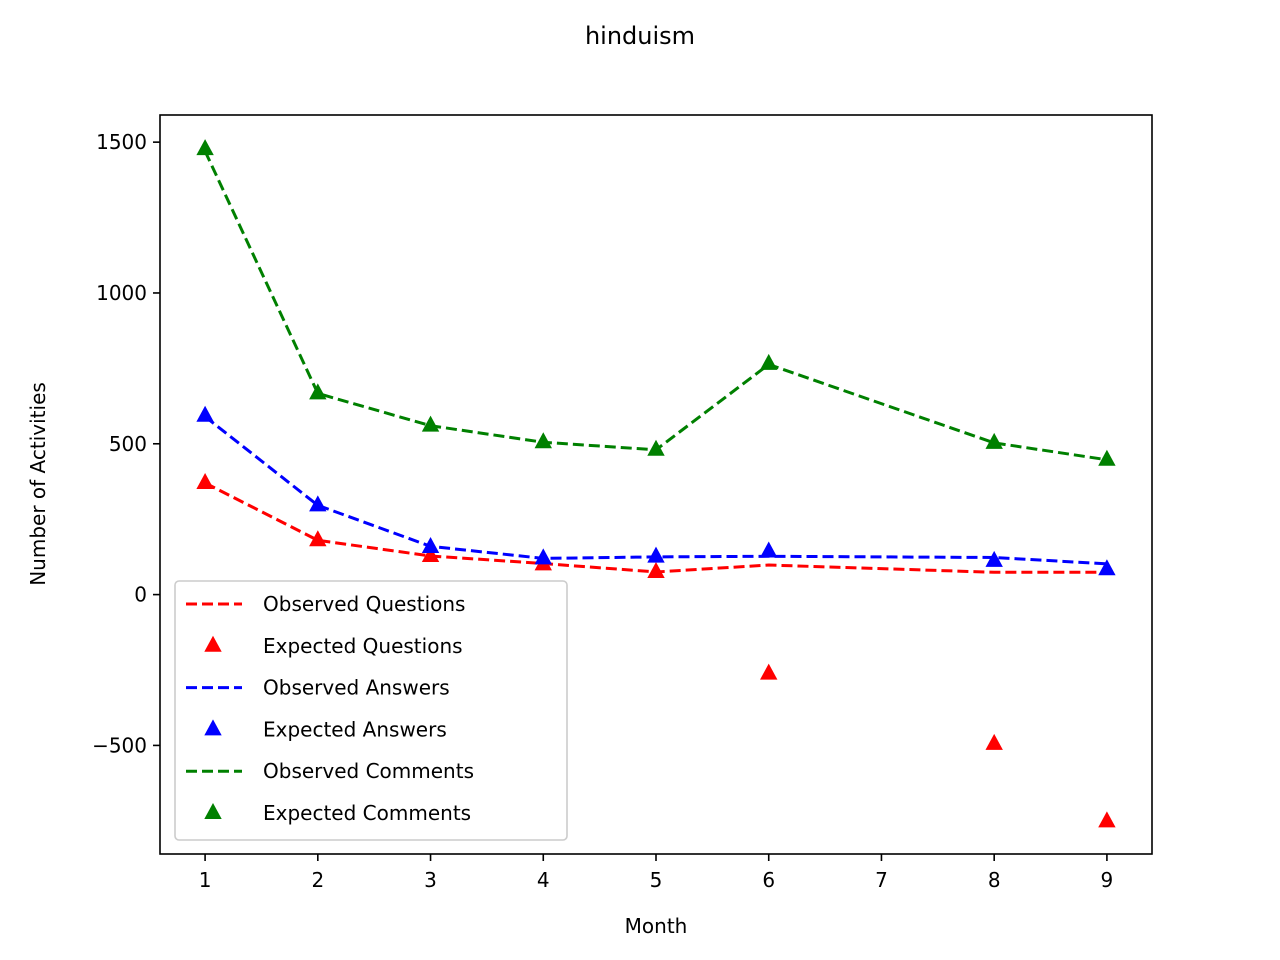 Image resolution: width=1280 pixels, height=960 pixels. What do you see at coordinates (317, 880) in the screenshot?
I see `x-tick-label: 2` at bounding box center [317, 880].